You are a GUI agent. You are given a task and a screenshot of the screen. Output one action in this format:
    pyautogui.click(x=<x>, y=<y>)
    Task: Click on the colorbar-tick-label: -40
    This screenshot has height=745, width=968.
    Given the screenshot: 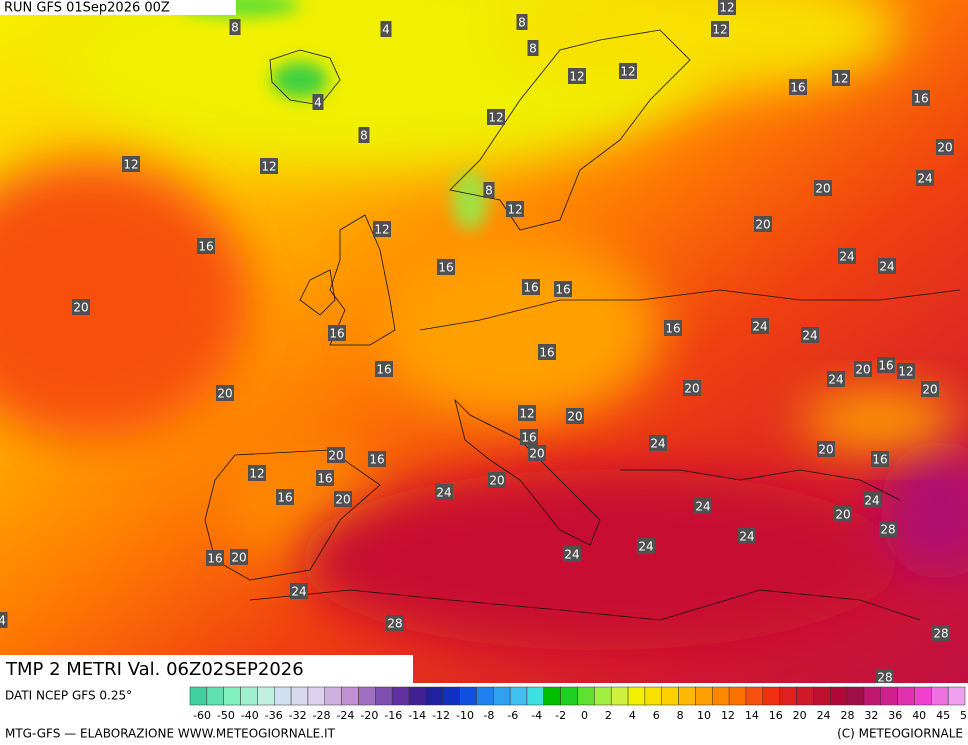 What is the action you would take?
    pyautogui.click(x=250, y=715)
    